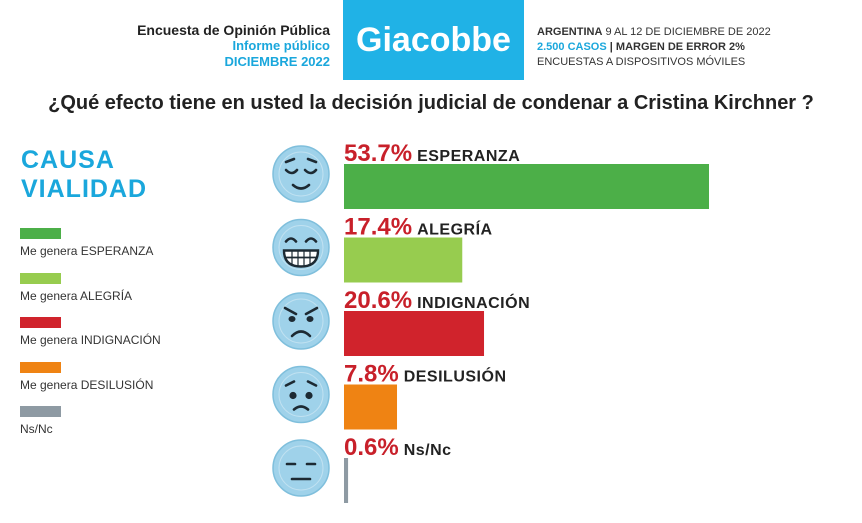 Image resolution: width=862 pixels, height=523 pixels. Describe the element at coordinates (473, 302) in the screenshot. I see `category-label: INDIGNACIÓN` at that location.